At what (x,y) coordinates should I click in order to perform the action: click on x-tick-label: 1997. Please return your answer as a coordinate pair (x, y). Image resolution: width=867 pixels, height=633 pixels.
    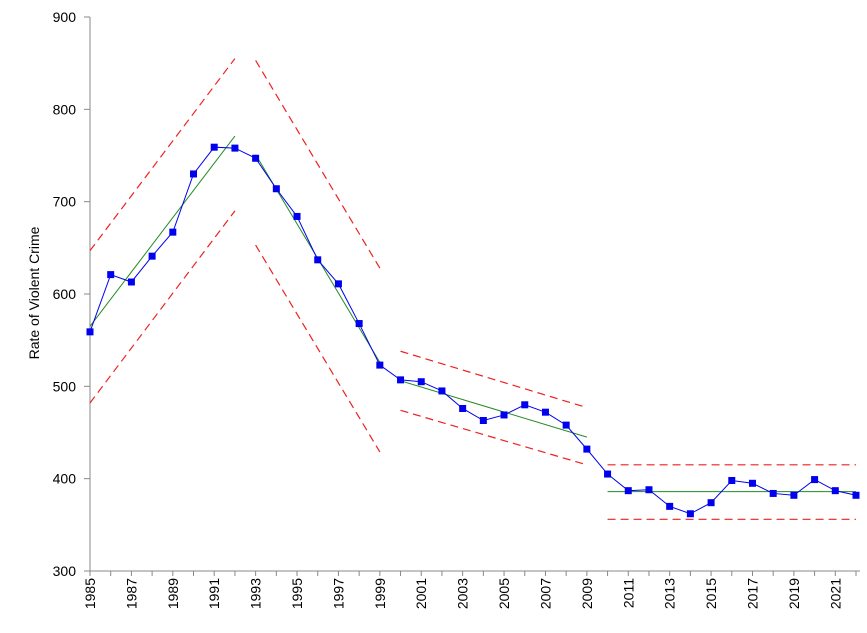
    Looking at the image, I should click on (338, 593).